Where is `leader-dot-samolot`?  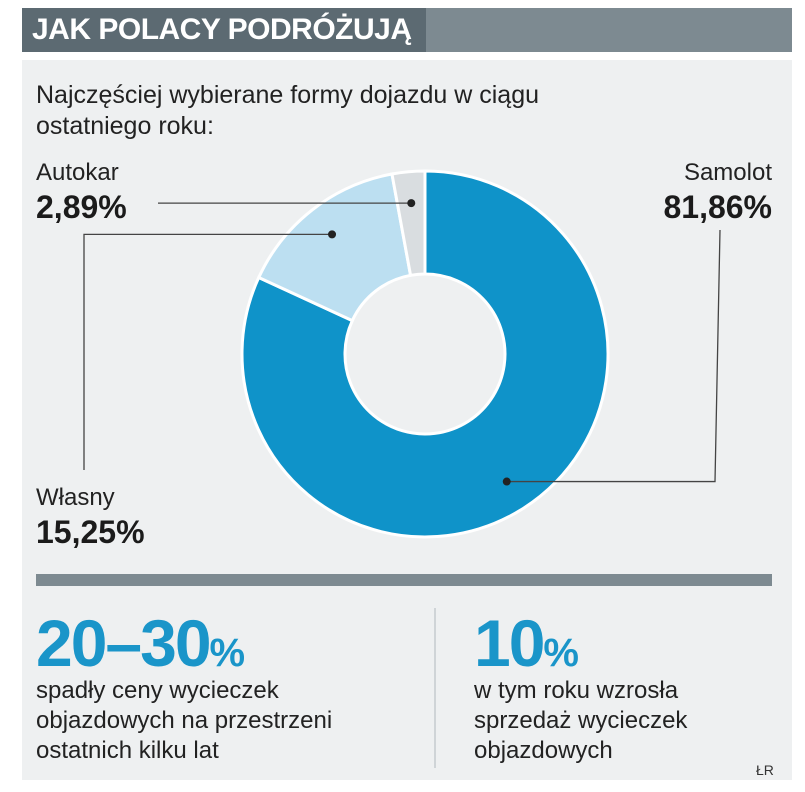
leader-dot-samolot is located at coordinates (506, 481).